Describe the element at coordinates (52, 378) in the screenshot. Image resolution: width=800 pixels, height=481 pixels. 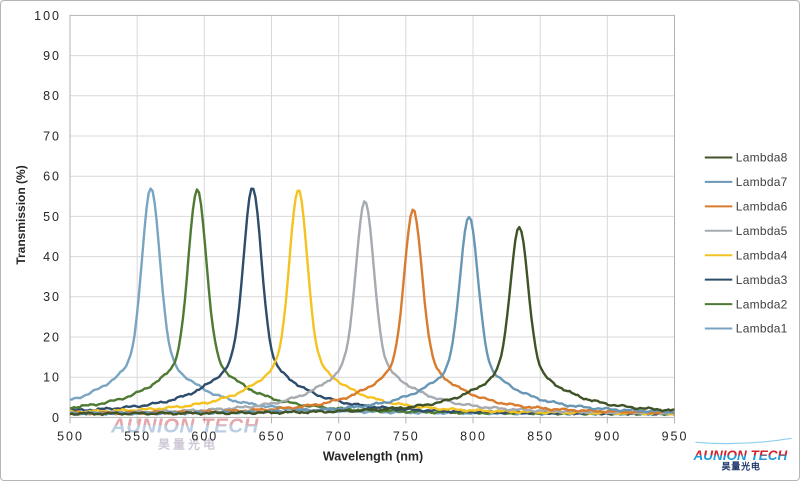
I see `svg-text: 10` at that location.